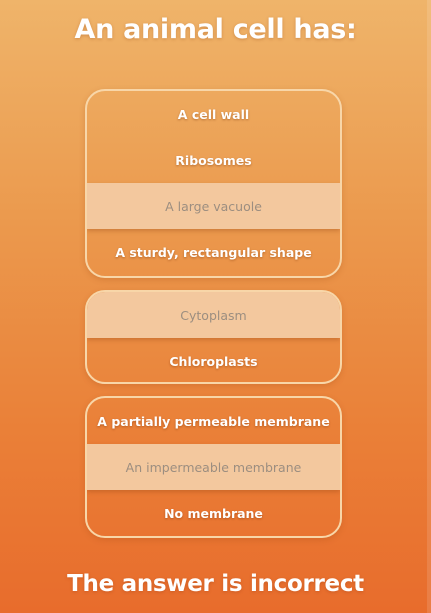 This screenshot has height=613, width=431. I want to click on option-ribosomes: Ribosomes, so click(213, 160).